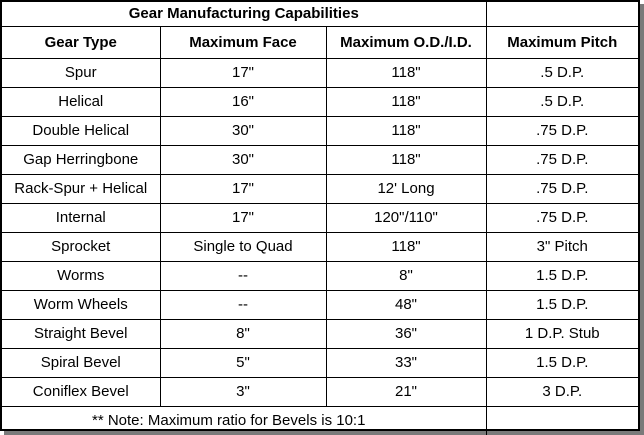 The height and width of the screenshot is (435, 644). I want to click on table-row: Internal 17" 120"/110" .75 D.P., so click(320, 218).